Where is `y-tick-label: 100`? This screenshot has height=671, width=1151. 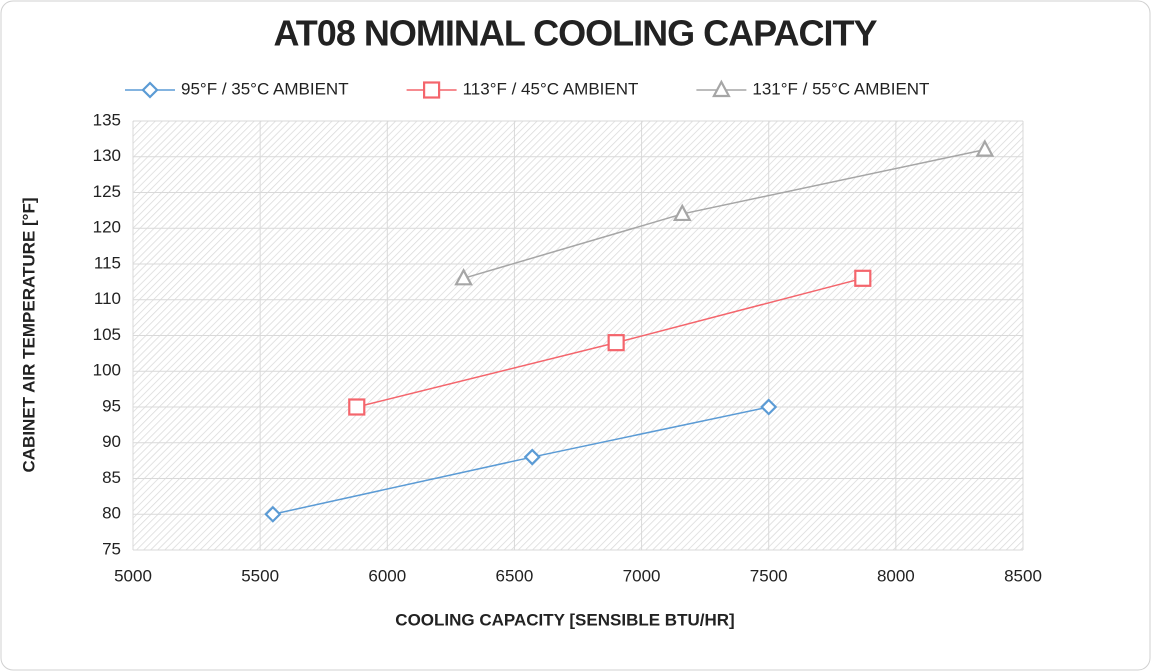
y-tick-label: 100 is located at coordinates (107, 370).